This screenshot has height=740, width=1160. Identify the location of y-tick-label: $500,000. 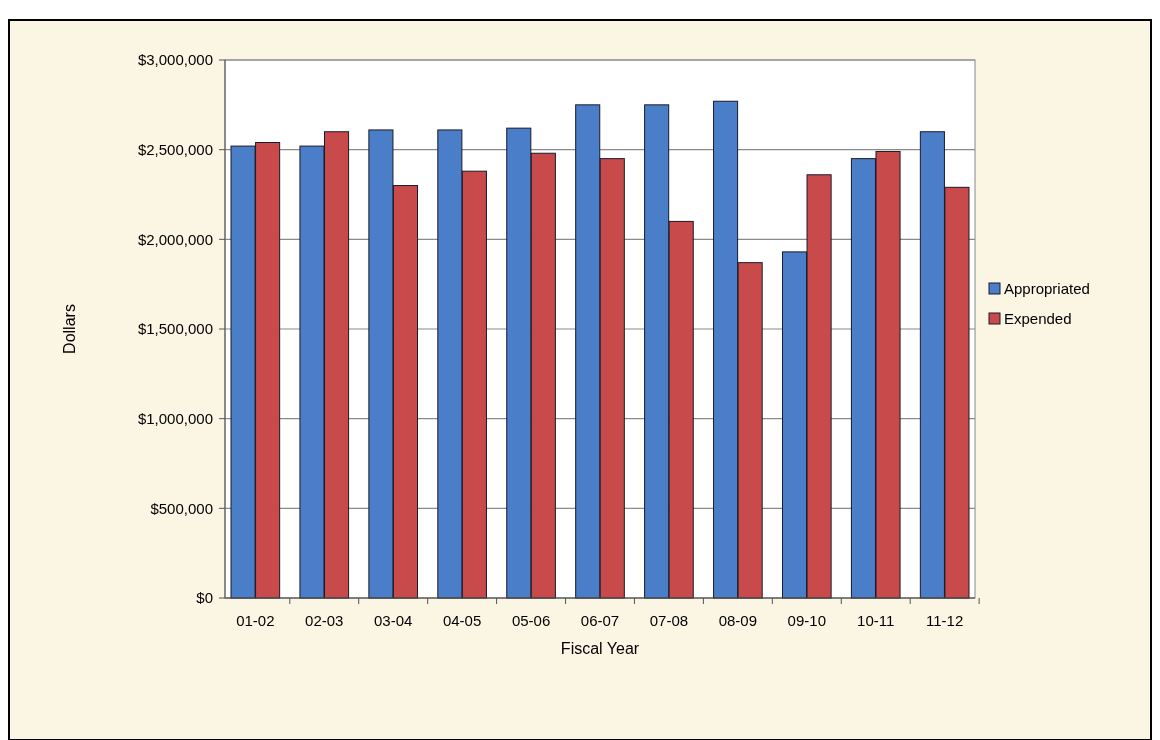
(181, 508).